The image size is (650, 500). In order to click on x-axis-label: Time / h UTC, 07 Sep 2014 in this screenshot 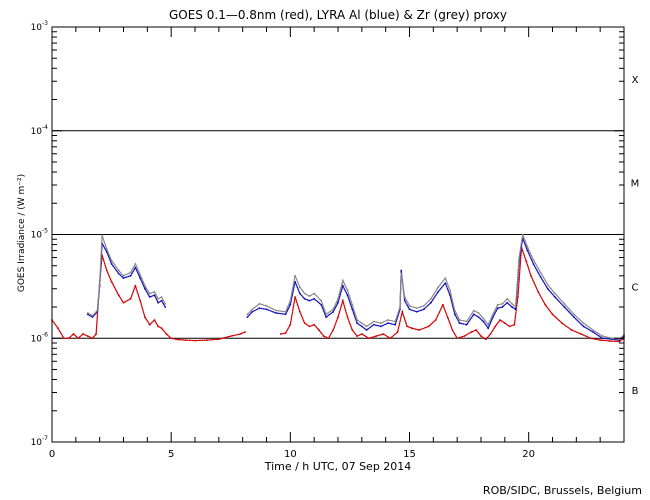, I will do `click(338, 466)`.